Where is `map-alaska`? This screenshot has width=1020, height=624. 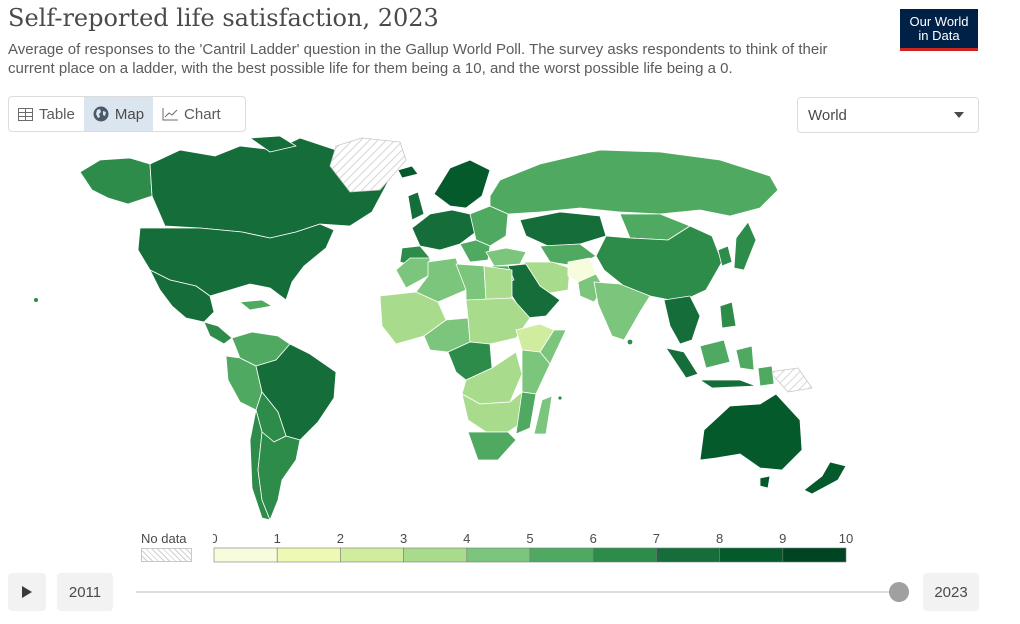
map-alaska is located at coordinates (116, 181).